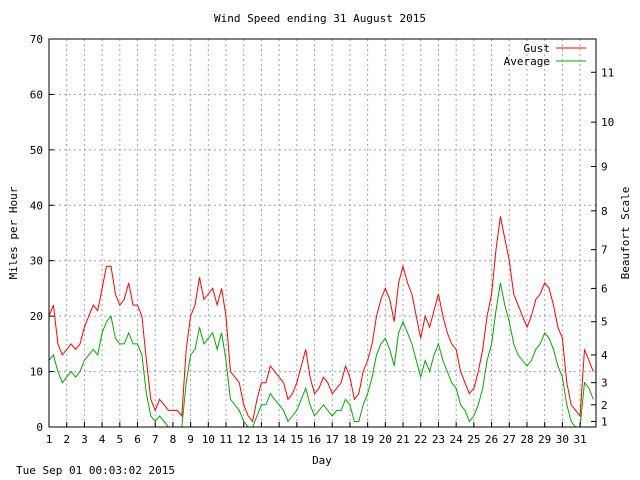  Describe the element at coordinates (208, 439) in the screenshot. I see `x-tick-label: 10` at that location.